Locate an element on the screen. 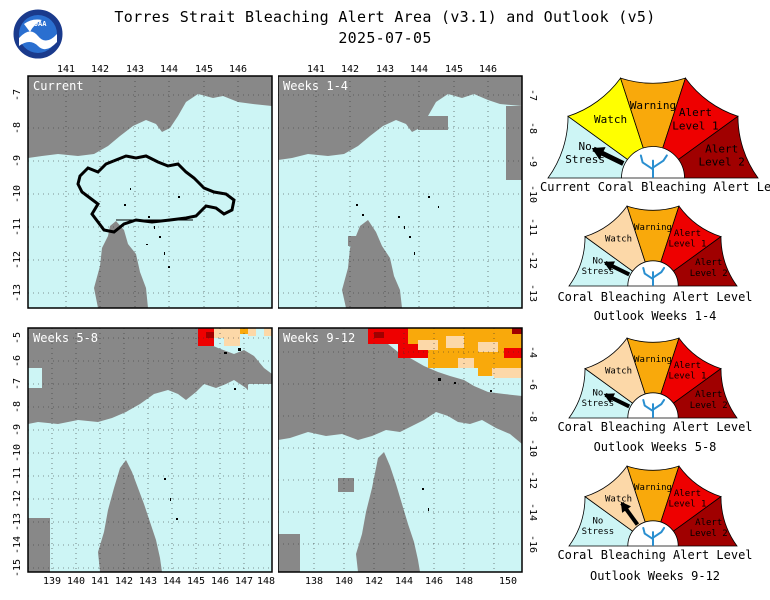  lat-tick: -4 is located at coordinates (532, 352).